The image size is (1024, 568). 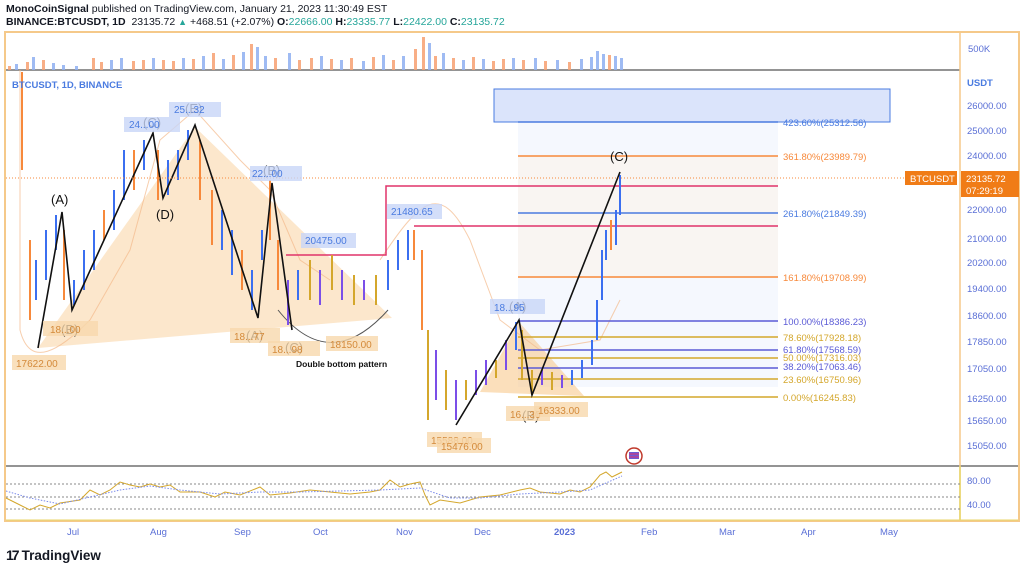 I want to click on price-tick: 22000.00, so click(x=987, y=210).